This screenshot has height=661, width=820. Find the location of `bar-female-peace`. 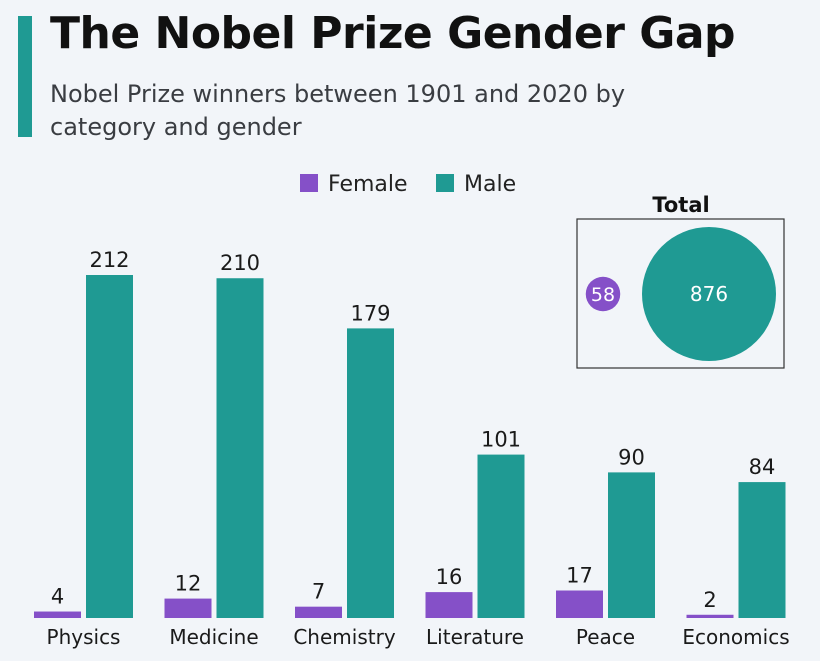

bar-female-peace is located at coordinates (579, 604).